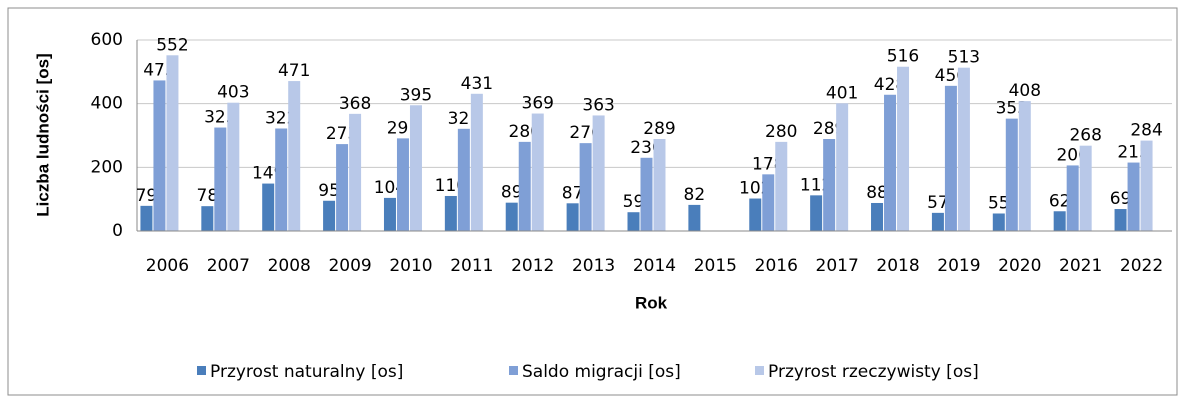 The height and width of the screenshot is (401, 1185). Describe the element at coordinates (477, 84) in the screenshot. I see `data-label: 431` at that location.